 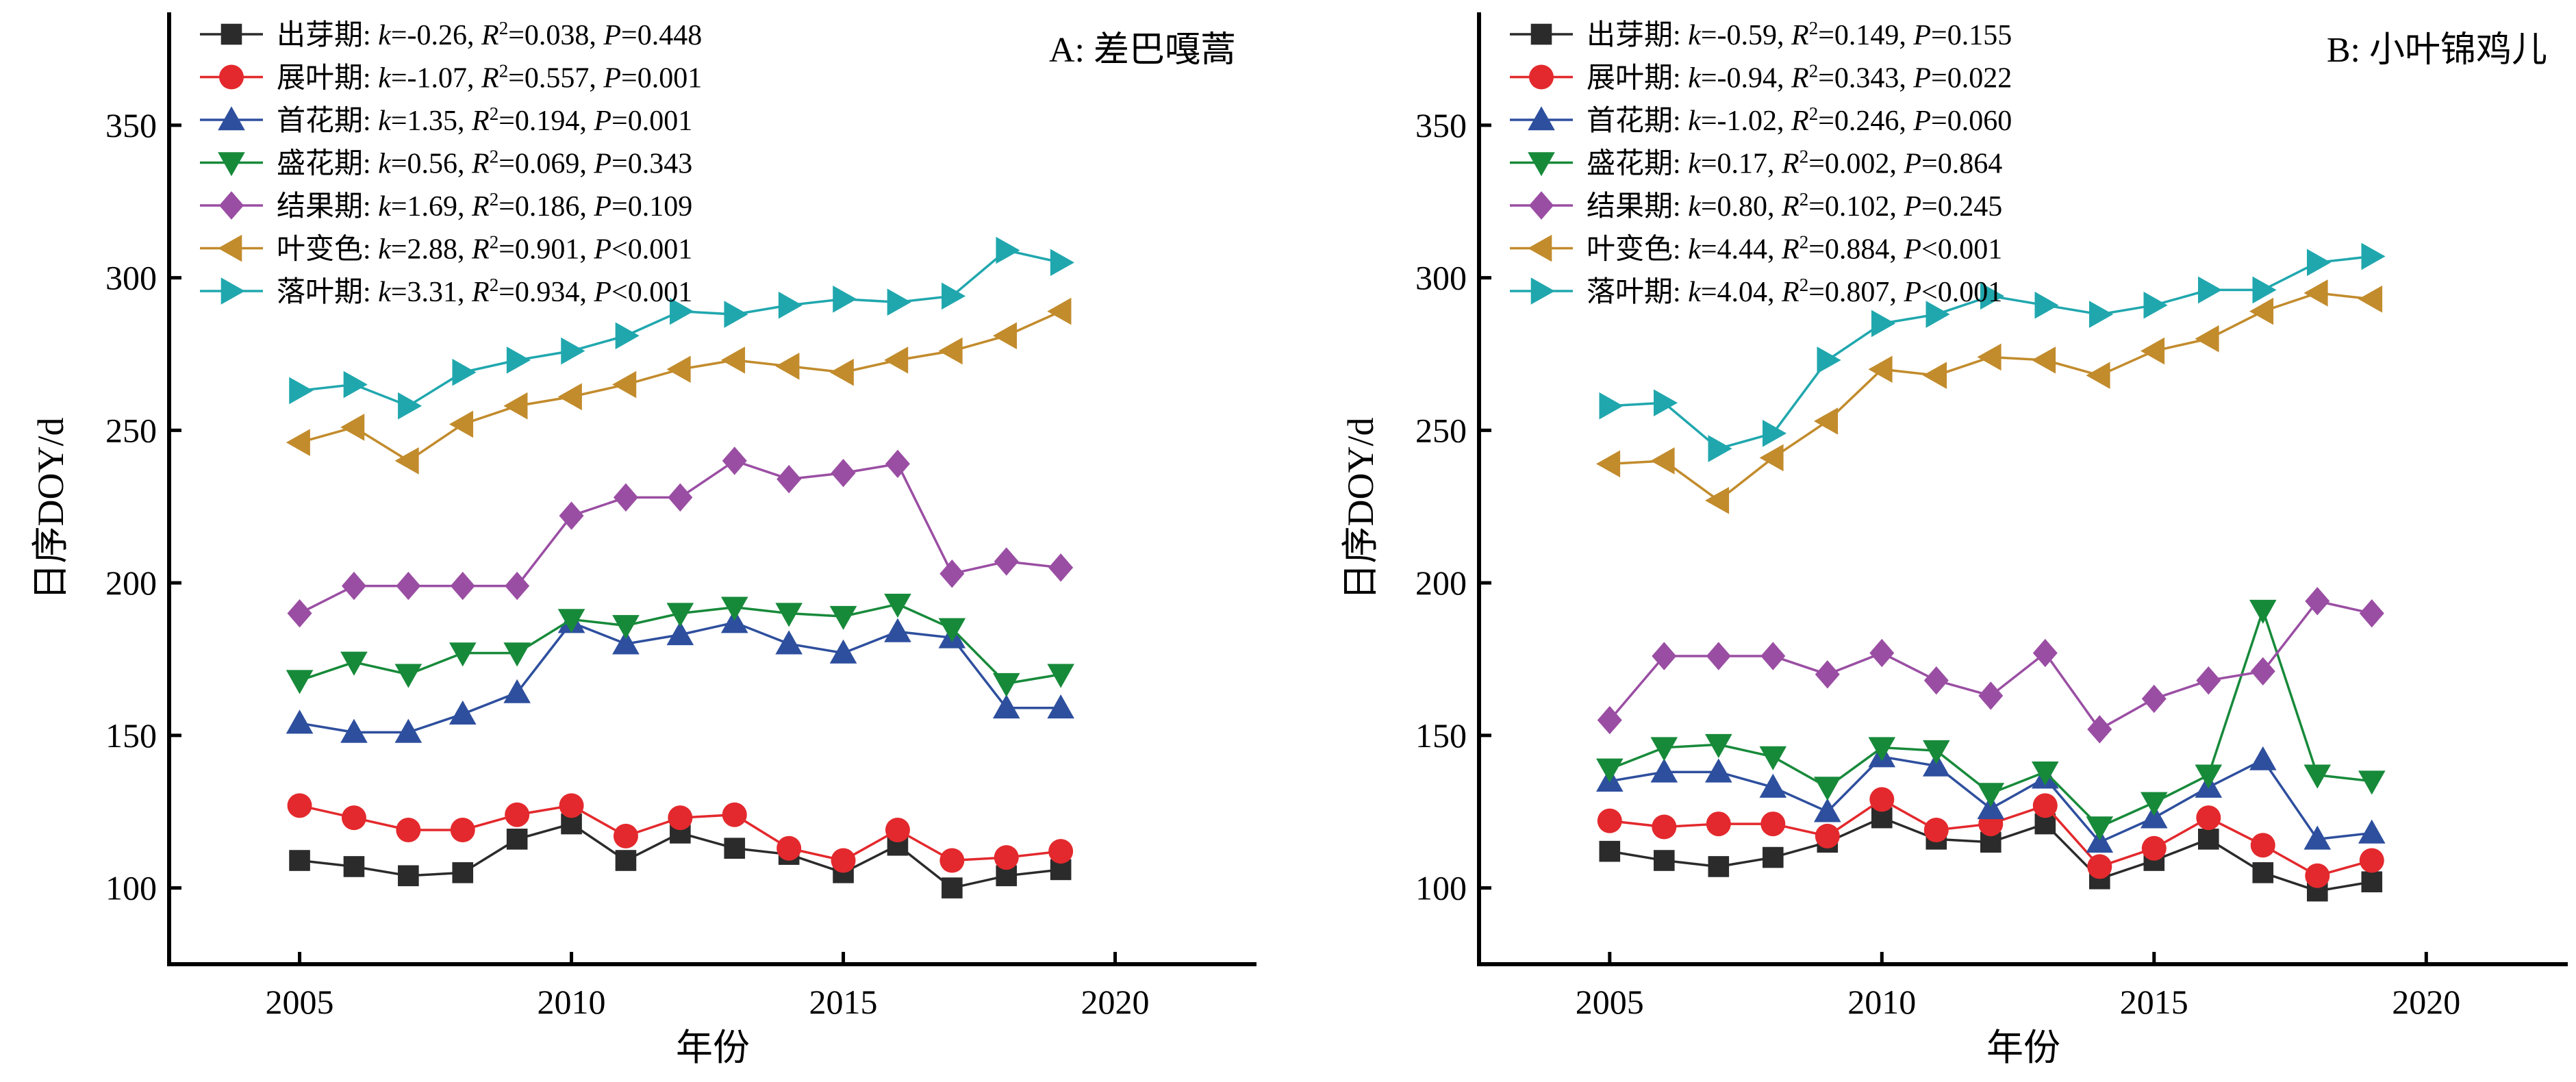 What do you see at coordinates (1441, 278) in the screenshot?
I see `y-tick-label: 300` at bounding box center [1441, 278].